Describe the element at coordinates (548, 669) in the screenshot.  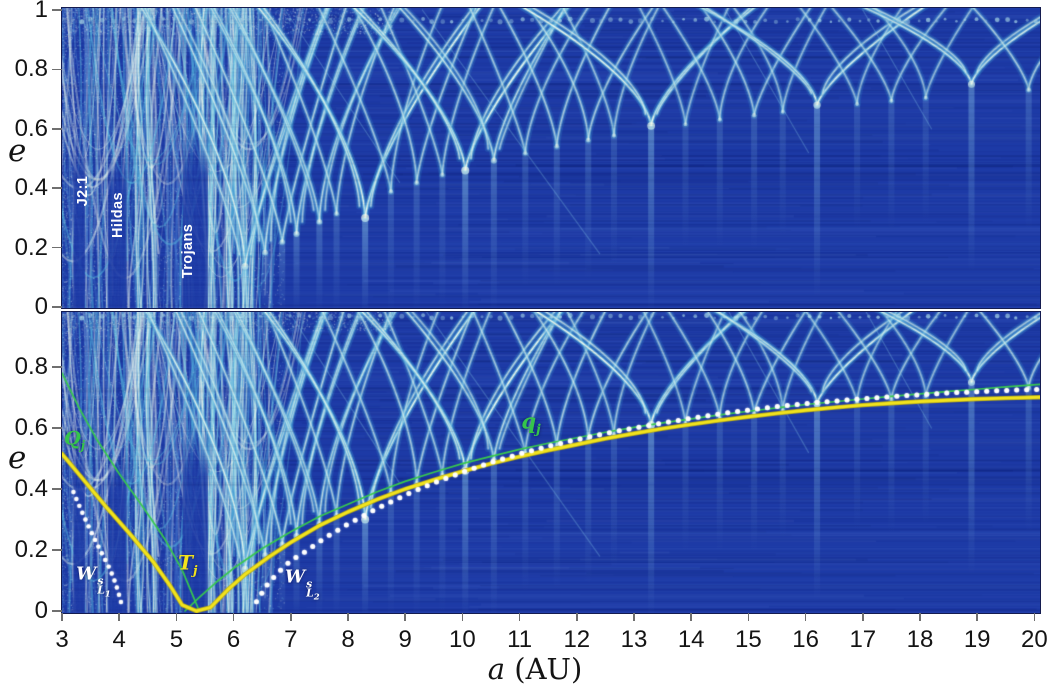
I see `x-axis-unit: (AU)` at that location.